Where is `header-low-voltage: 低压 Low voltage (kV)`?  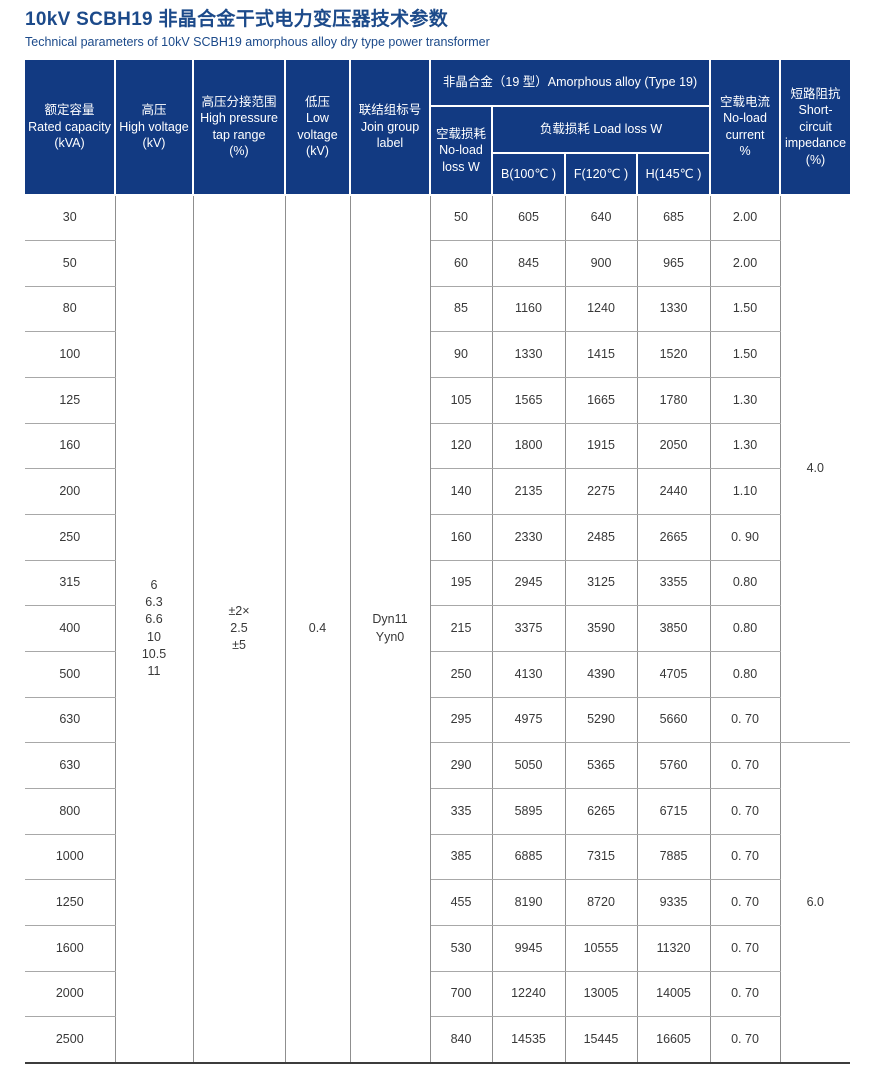
header-low-voltage: 低压 Low voltage (kV) is located at coordinates (317, 127).